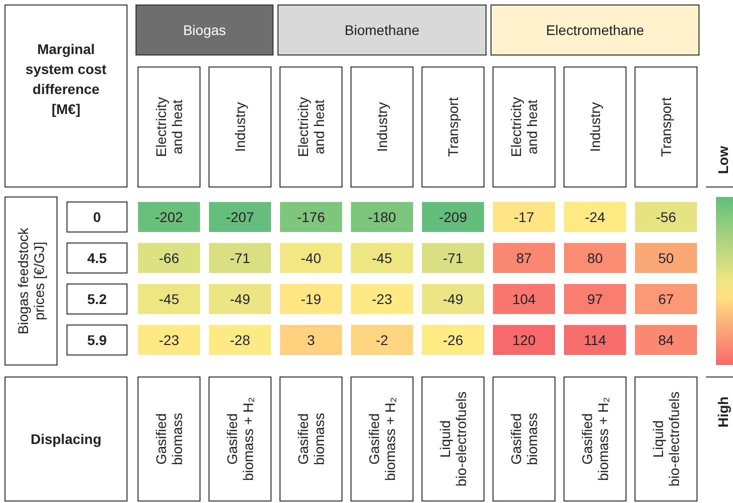 This screenshot has width=733, height=503. What do you see at coordinates (453, 340) in the screenshot?
I see `data-label: -26` at bounding box center [453, 340].